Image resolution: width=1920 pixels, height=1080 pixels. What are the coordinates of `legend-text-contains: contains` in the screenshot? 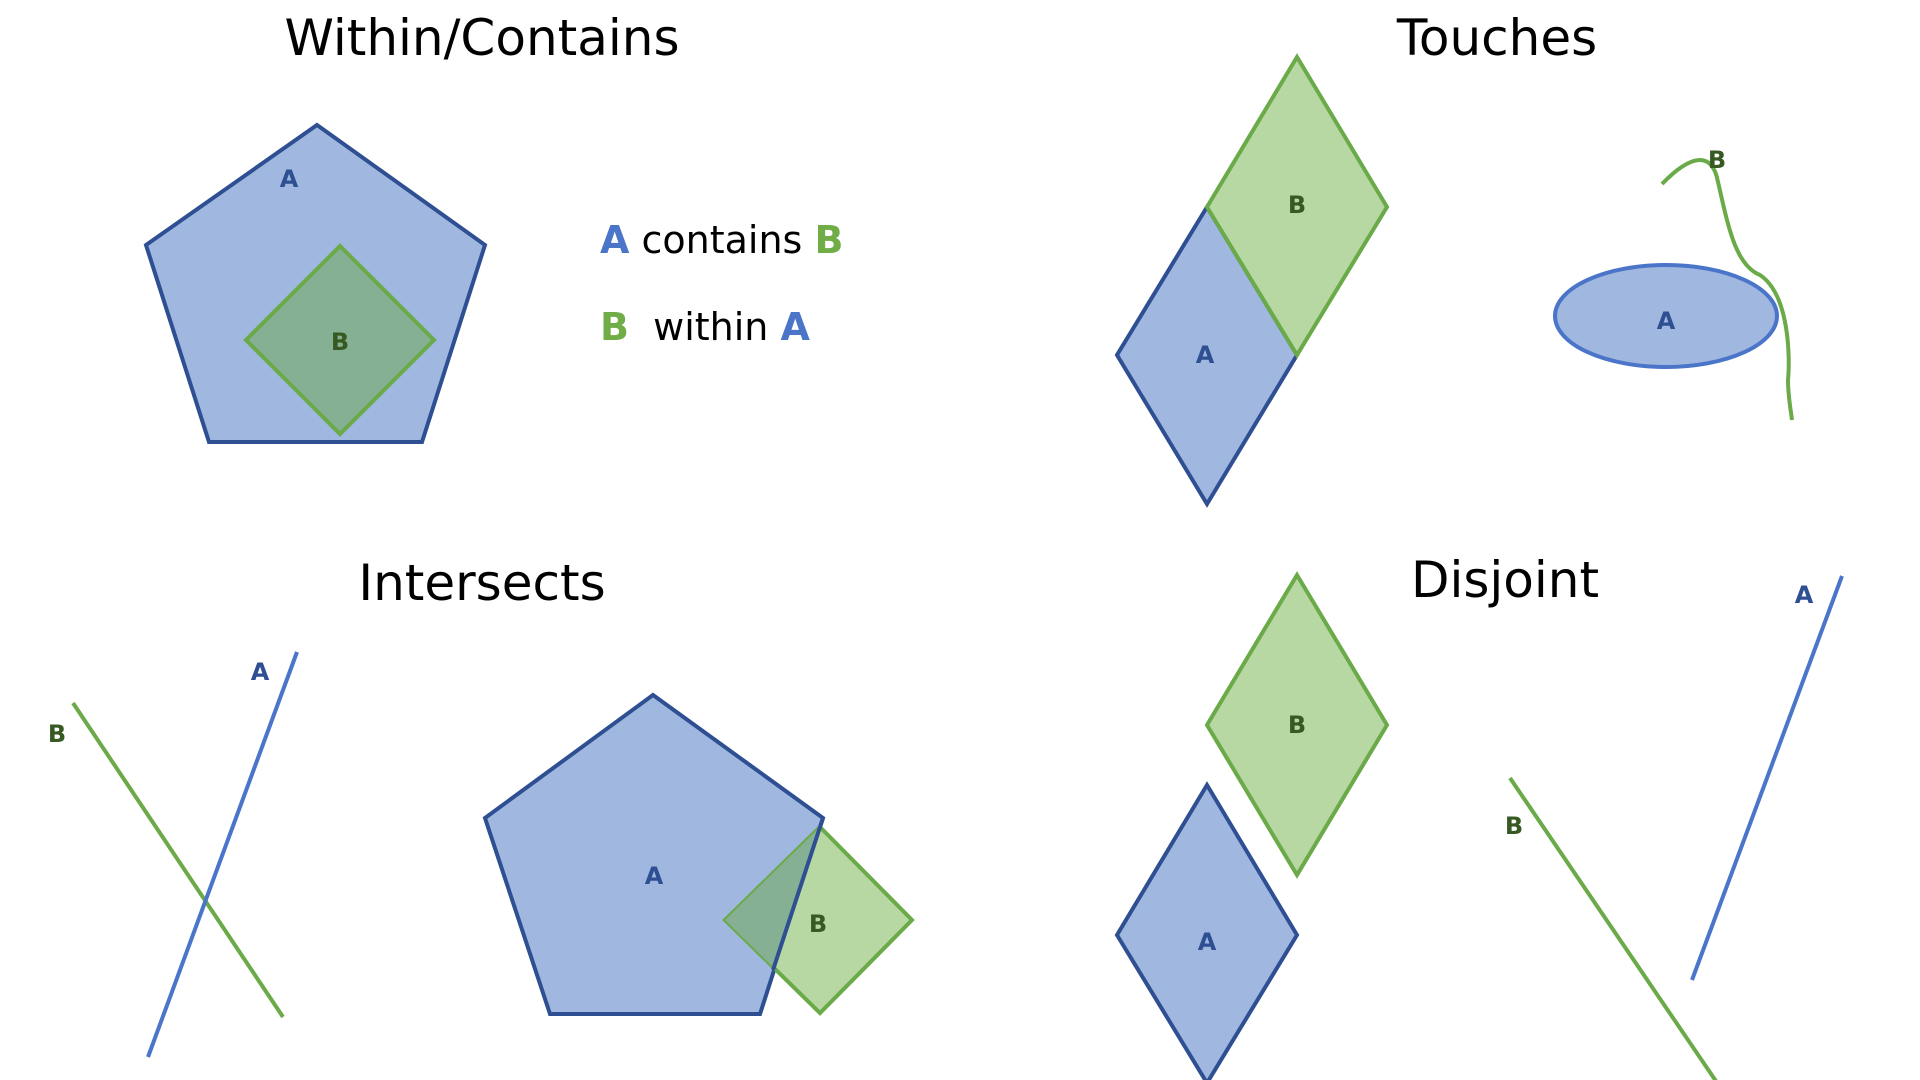 It's located at (721, 240).